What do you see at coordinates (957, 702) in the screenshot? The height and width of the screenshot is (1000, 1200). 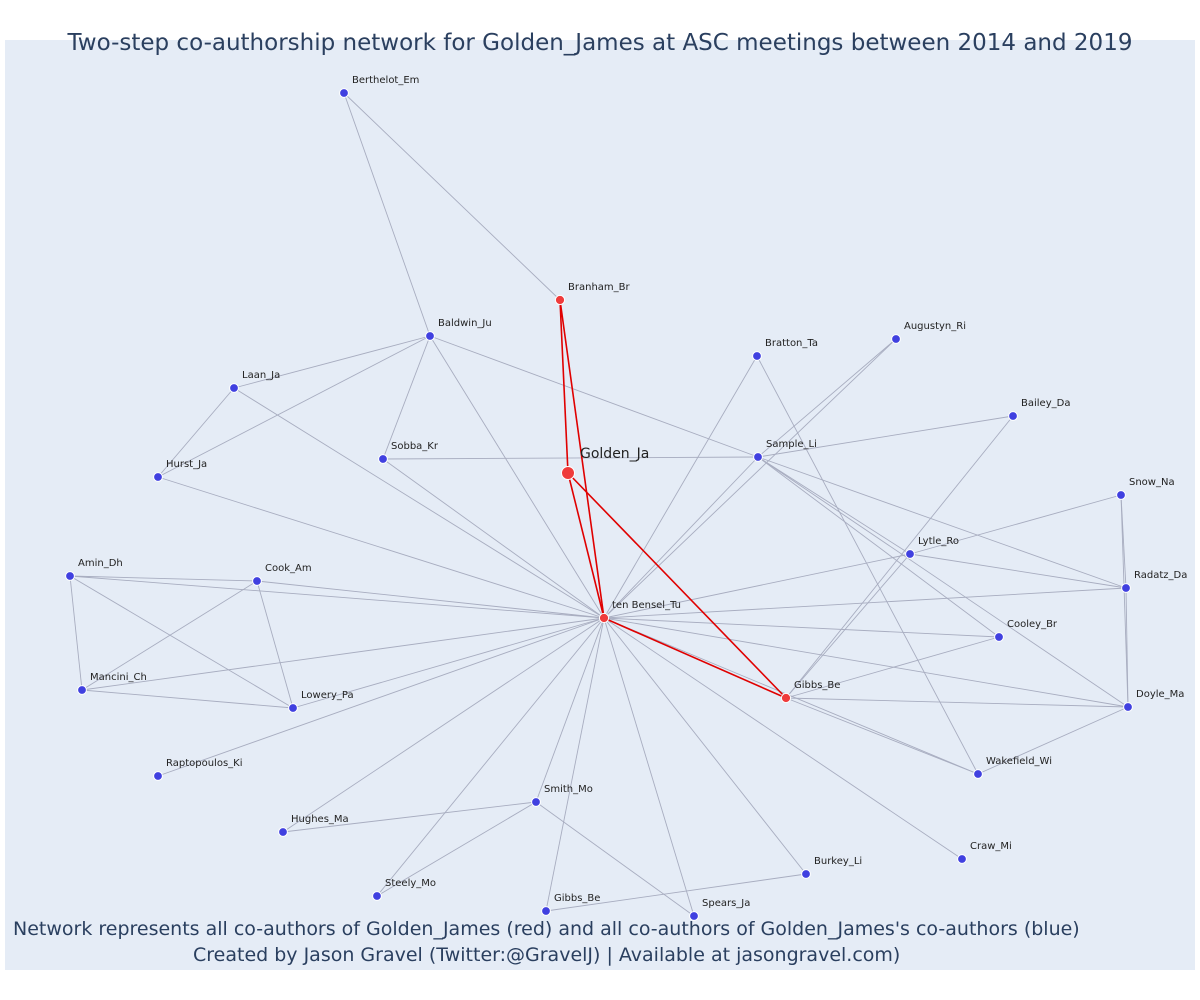 I see `edge-doyle-gibbs_be_r` at bounding box center [957, 702].